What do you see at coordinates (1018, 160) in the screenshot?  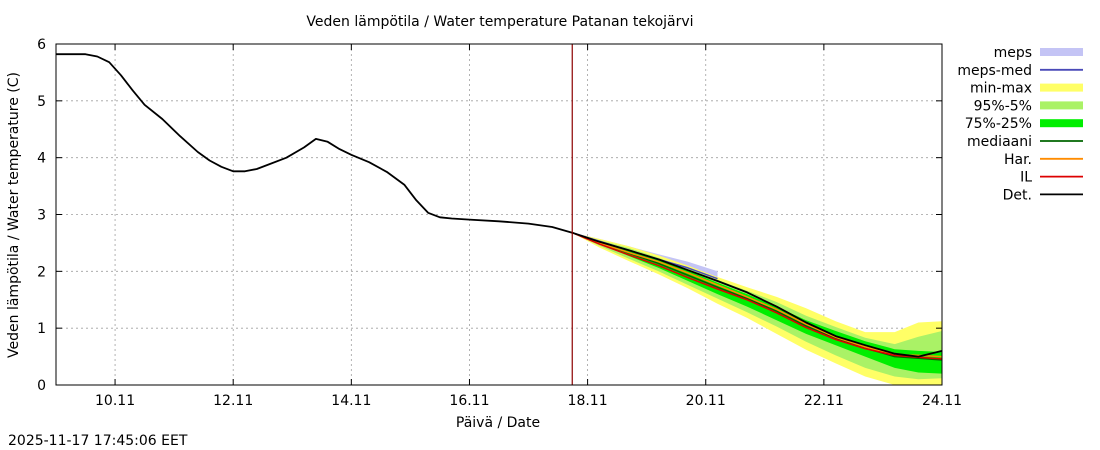 I see `legend-label-har: Har.` at bounding box center [1018, 160].